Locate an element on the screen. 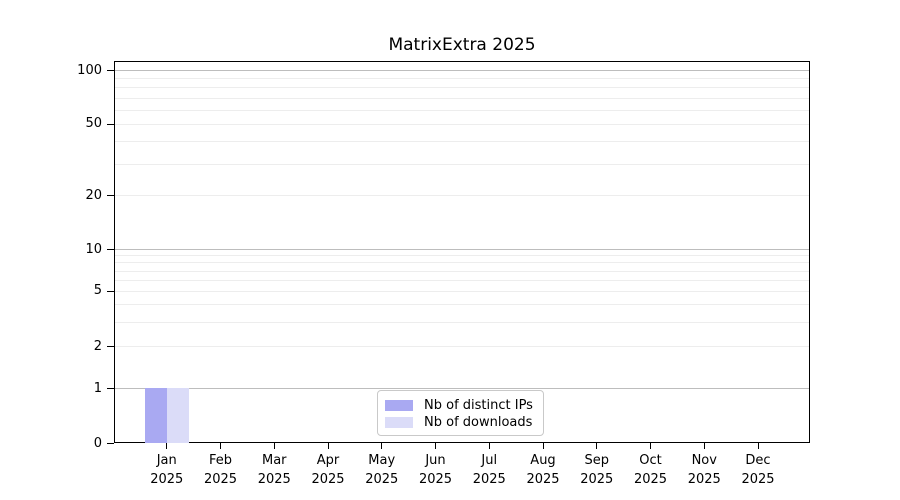  x-tick-month: Jan is located at coordinates (166, 460).